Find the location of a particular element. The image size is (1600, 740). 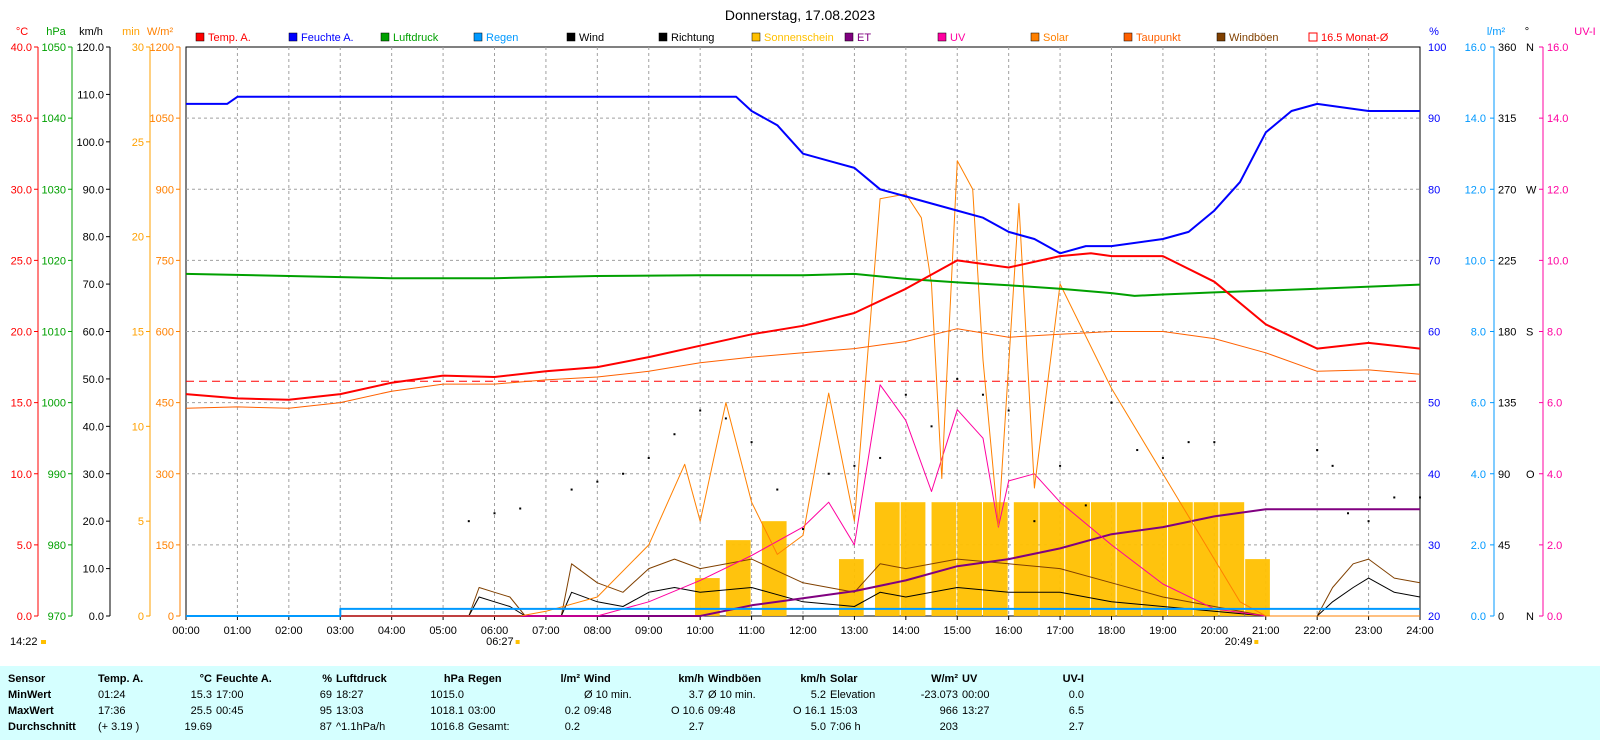

right-axis-tick-label: O is located at coordinates (1530, 475).